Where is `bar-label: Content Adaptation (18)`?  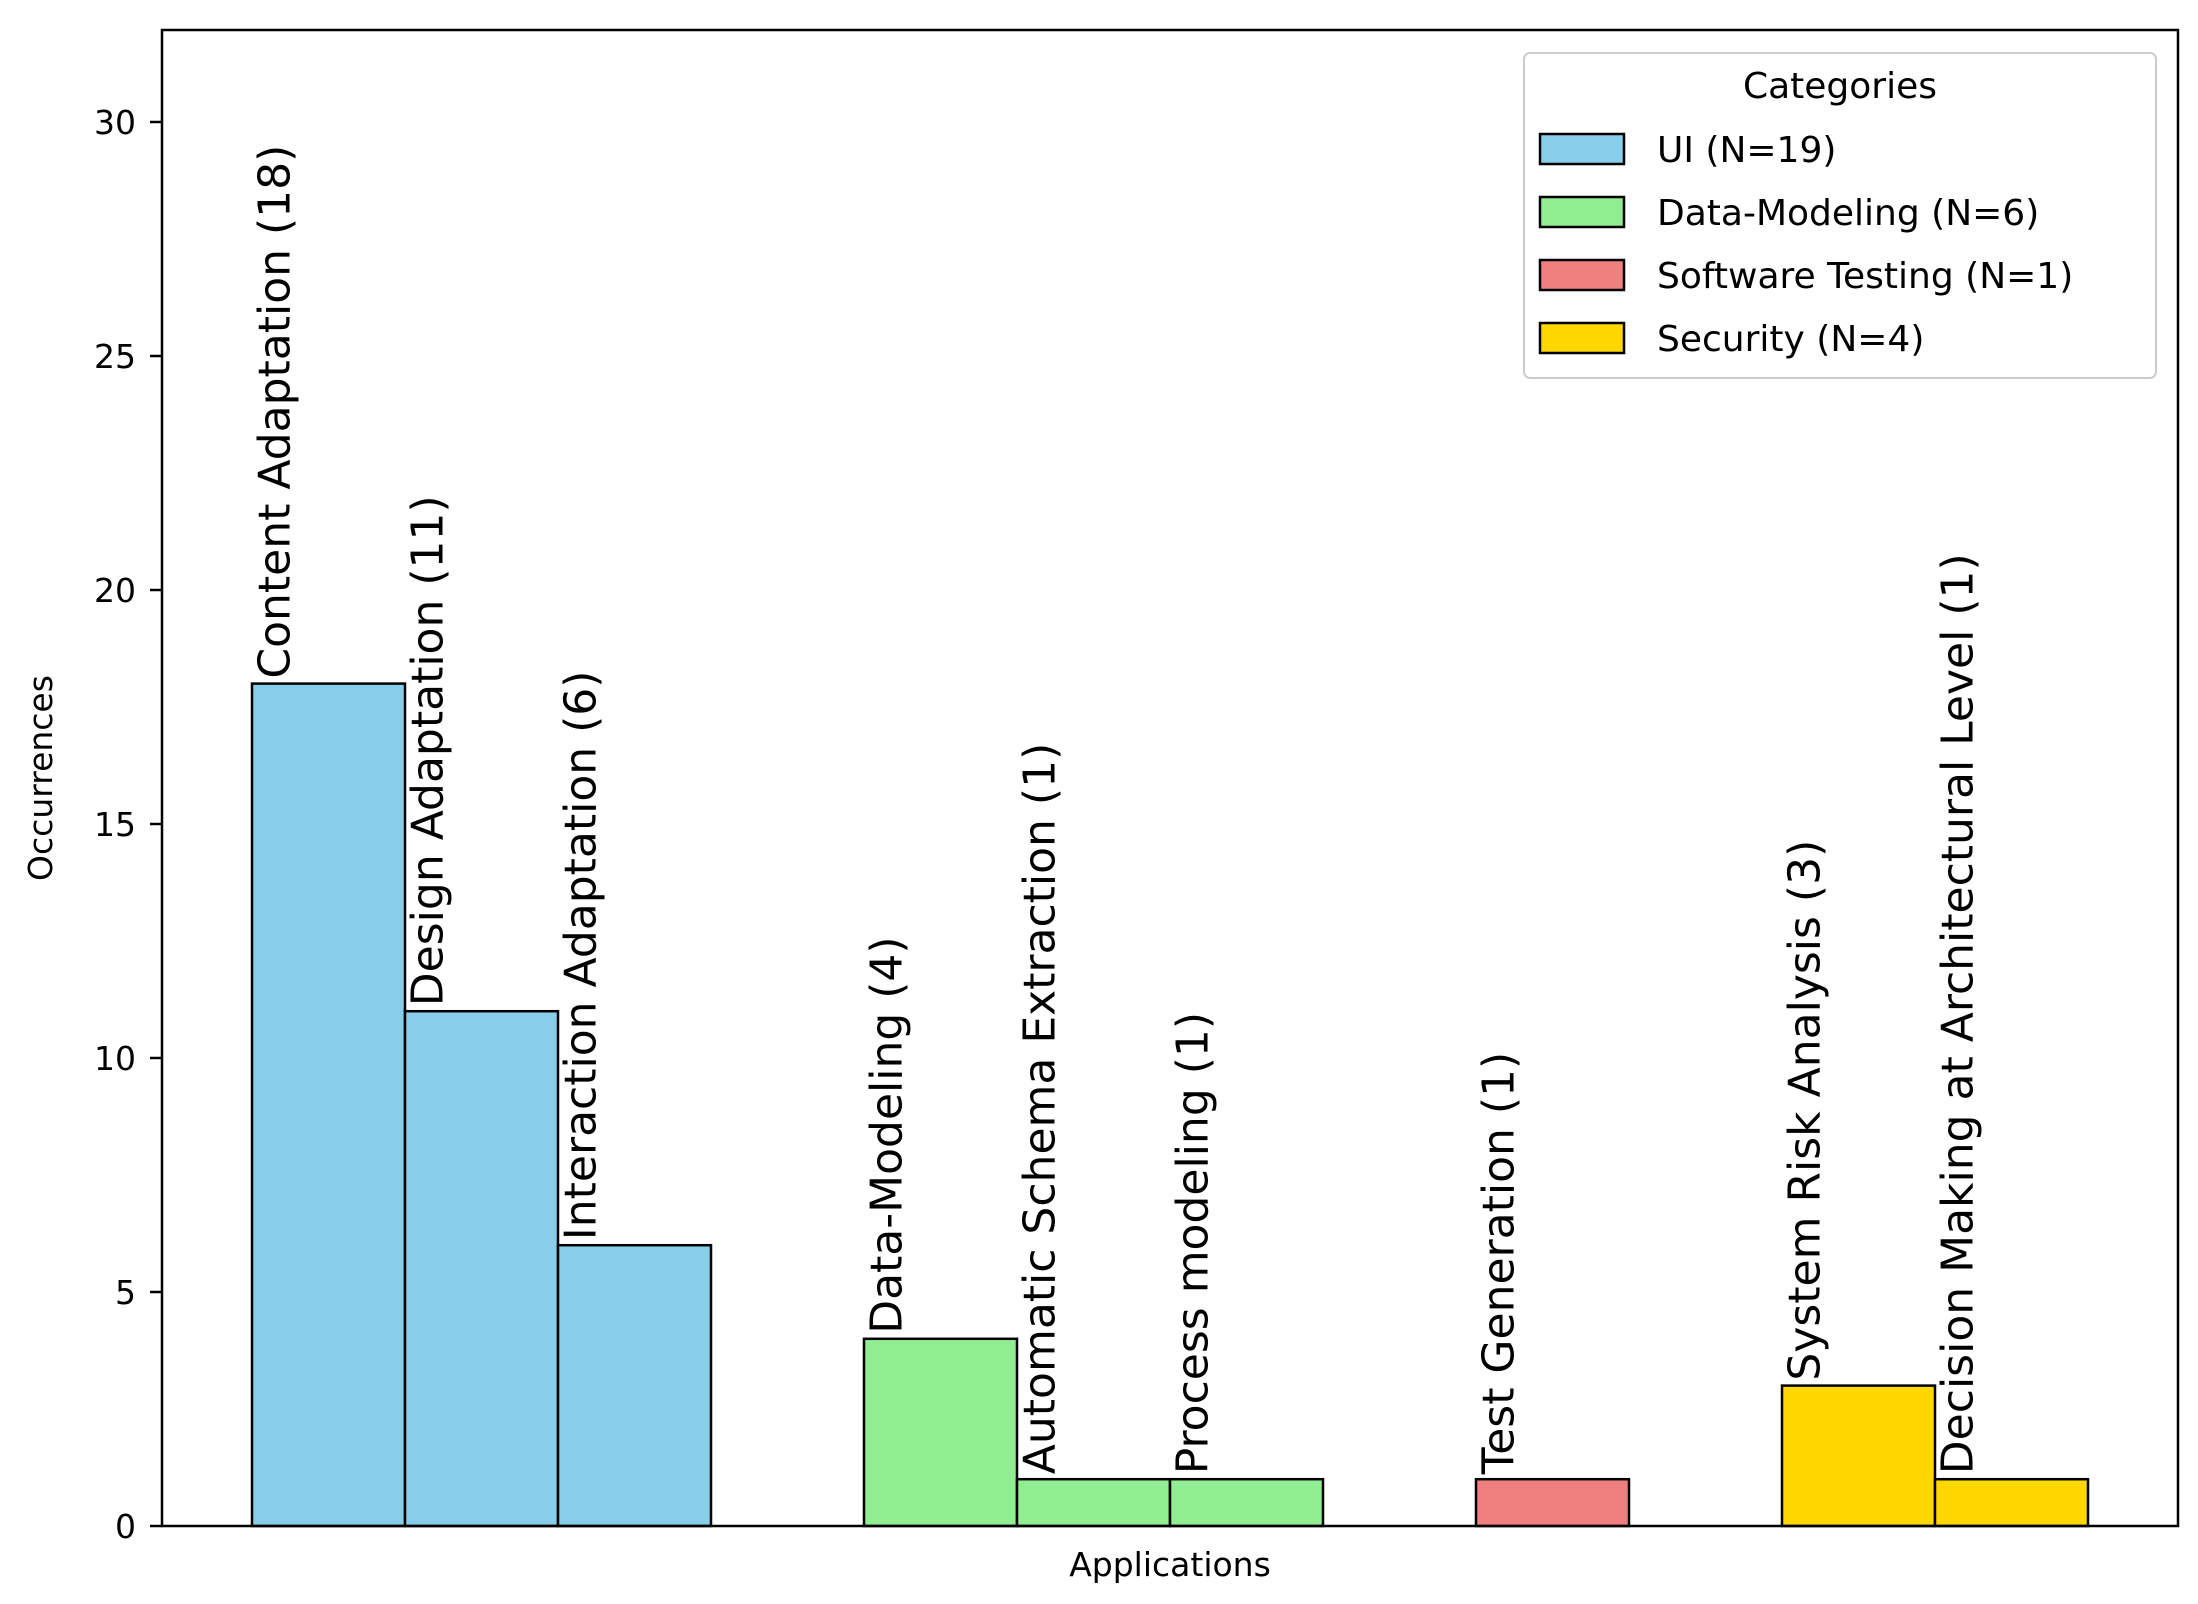 bar-label: Content Adaptation (18) is located at coordinates (274, 412).